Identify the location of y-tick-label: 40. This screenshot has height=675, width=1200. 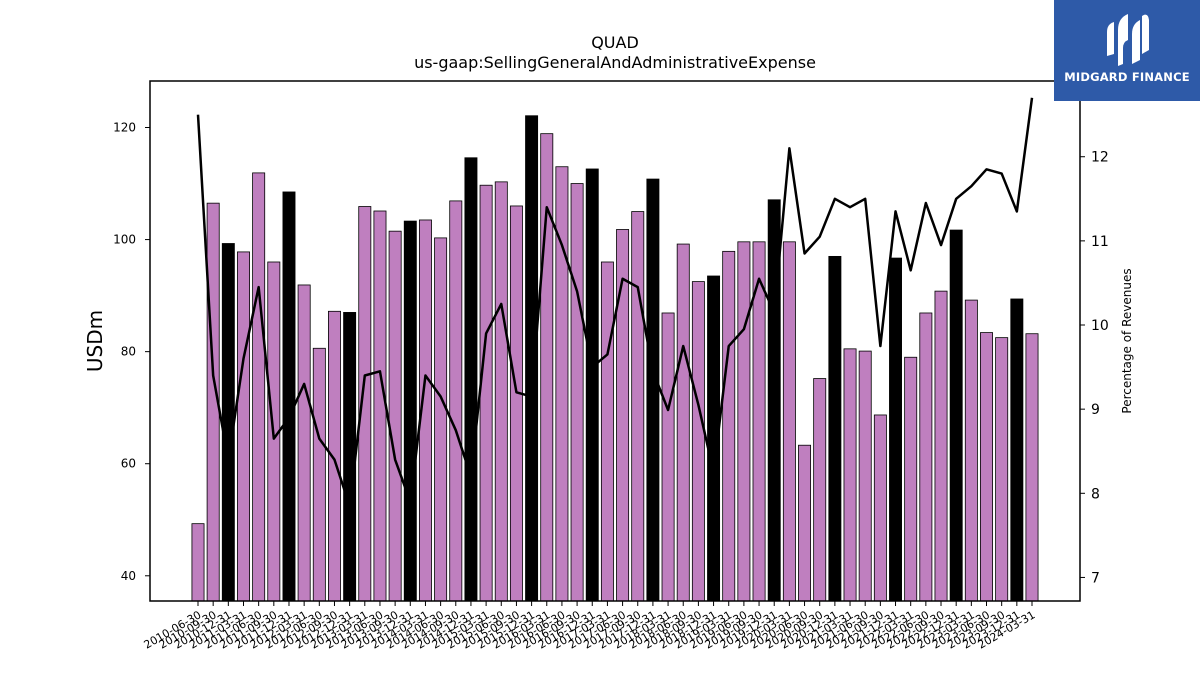
(128, 576).